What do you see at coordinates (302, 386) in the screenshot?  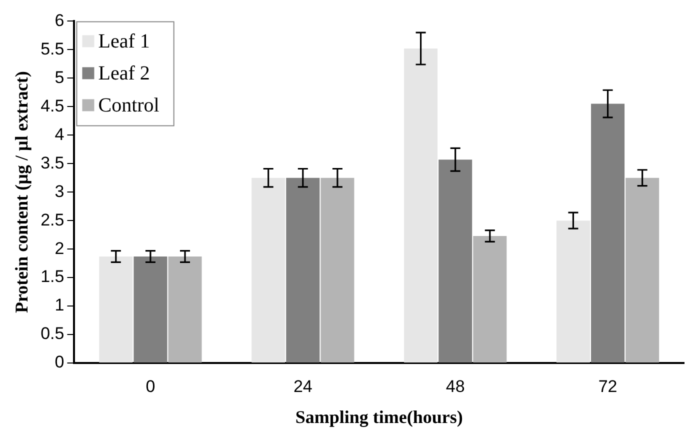 I see `x-tick-label: 24` at bounding box center [302, 386].